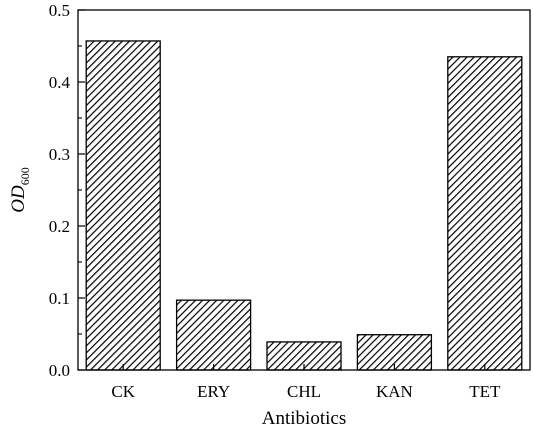 The image size is (533, 430). Describe the element at coordinates (59, 154) in the screenshot. I see `y-tick-label: 0.3` at that location.